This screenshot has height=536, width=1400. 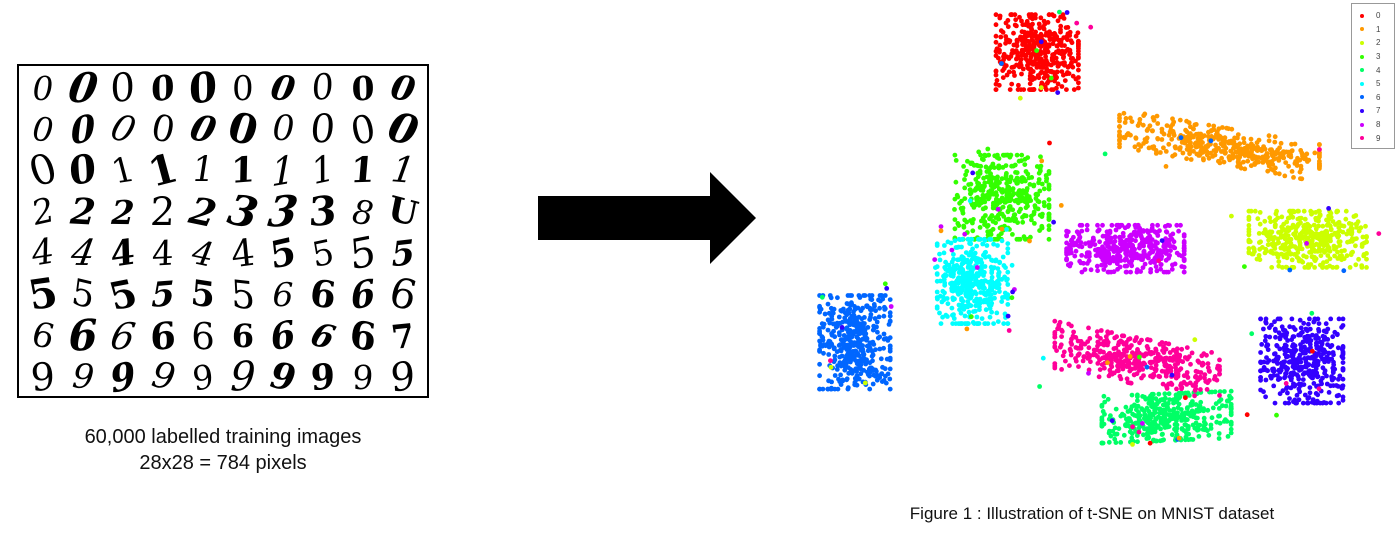 What do you see at coordinates (1378, 57) in the screenshot?
I see `legend-label: 3` at bounding box center [1378, 57].